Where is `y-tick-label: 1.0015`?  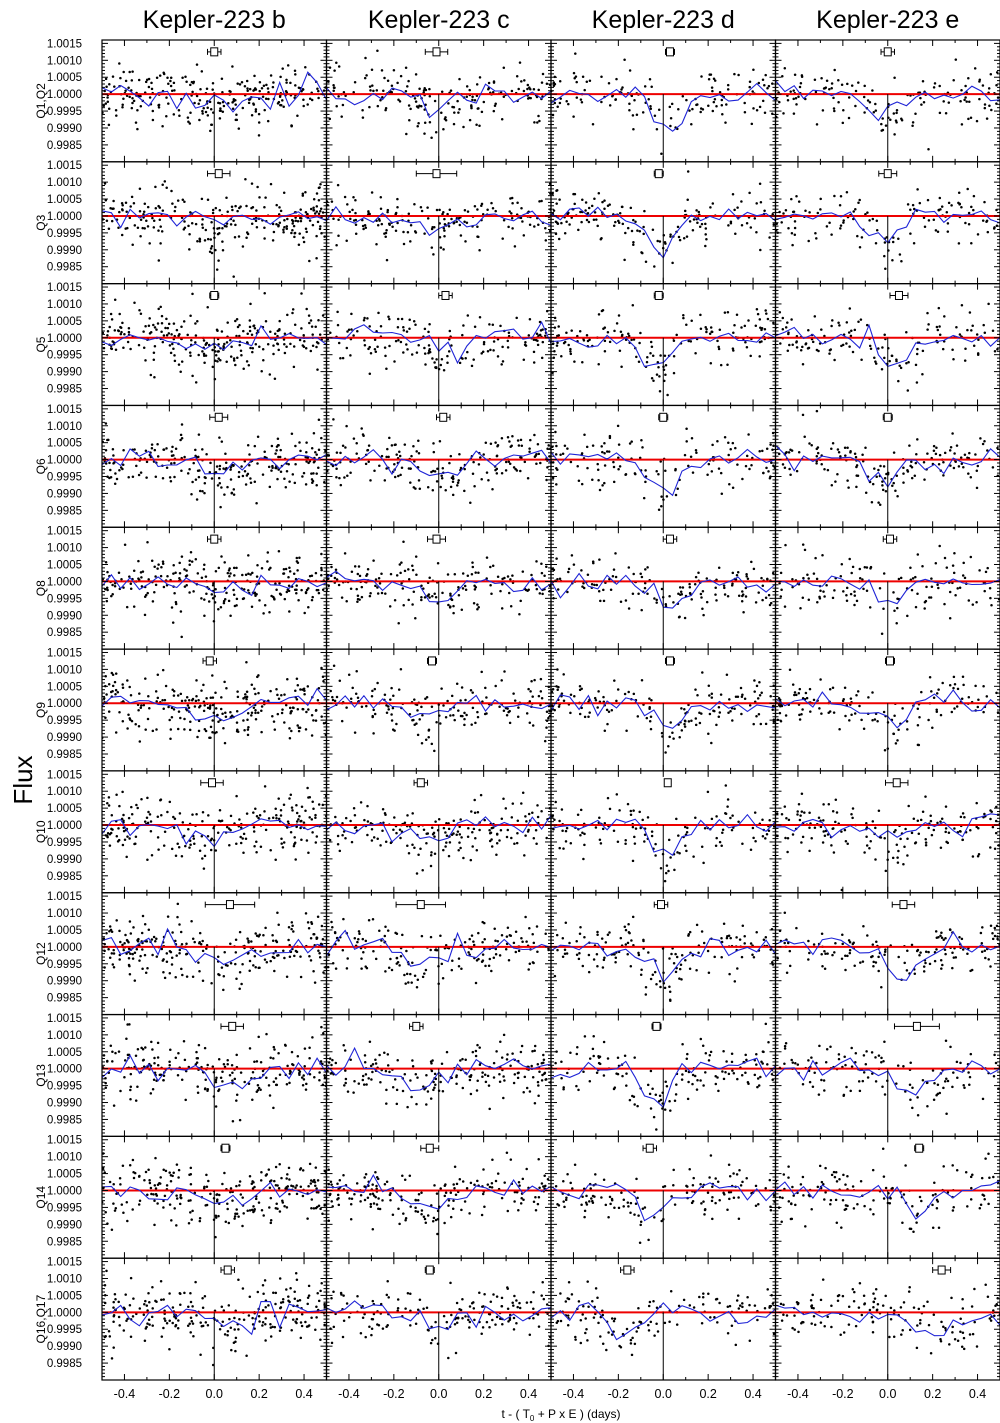 y-tick-label: 1.0015 is located at coordinates (64, 653).